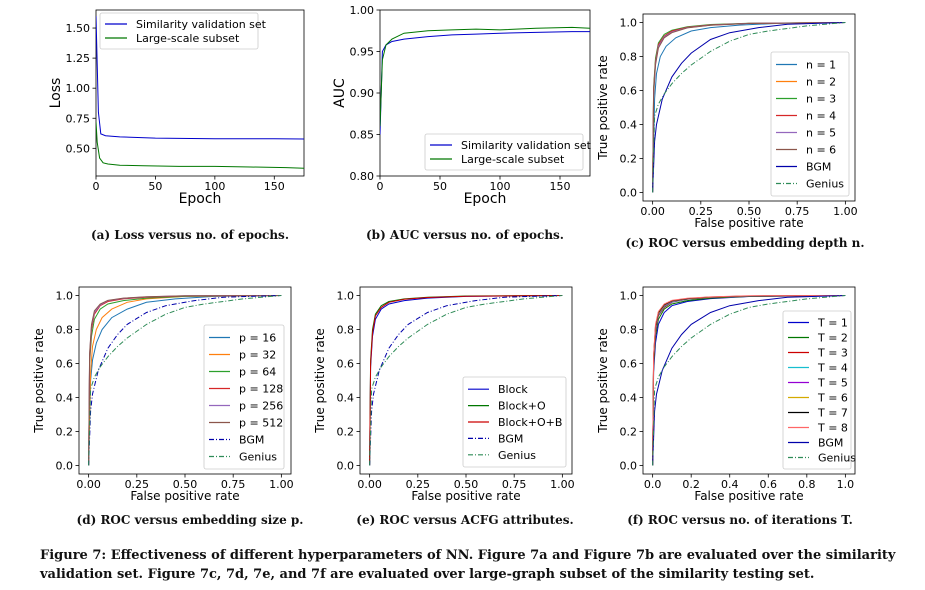 The width and height of the screenshot is (925, 590). Describe the element at coordinates (362, 93) in the screenshot. I see `y-tick-label: 0.90` at that location.